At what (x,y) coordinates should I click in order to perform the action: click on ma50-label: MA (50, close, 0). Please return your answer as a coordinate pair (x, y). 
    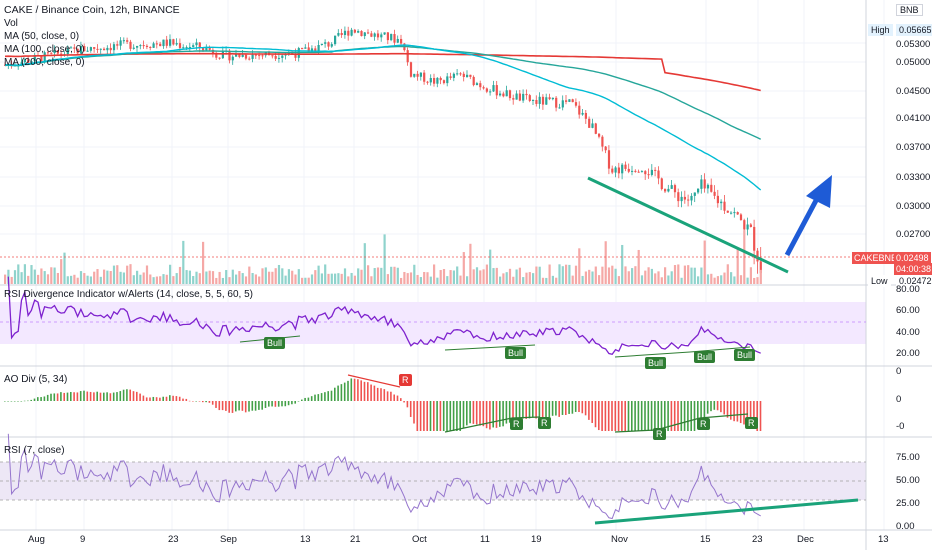
    Looking at the image, I should click on (42, 36).